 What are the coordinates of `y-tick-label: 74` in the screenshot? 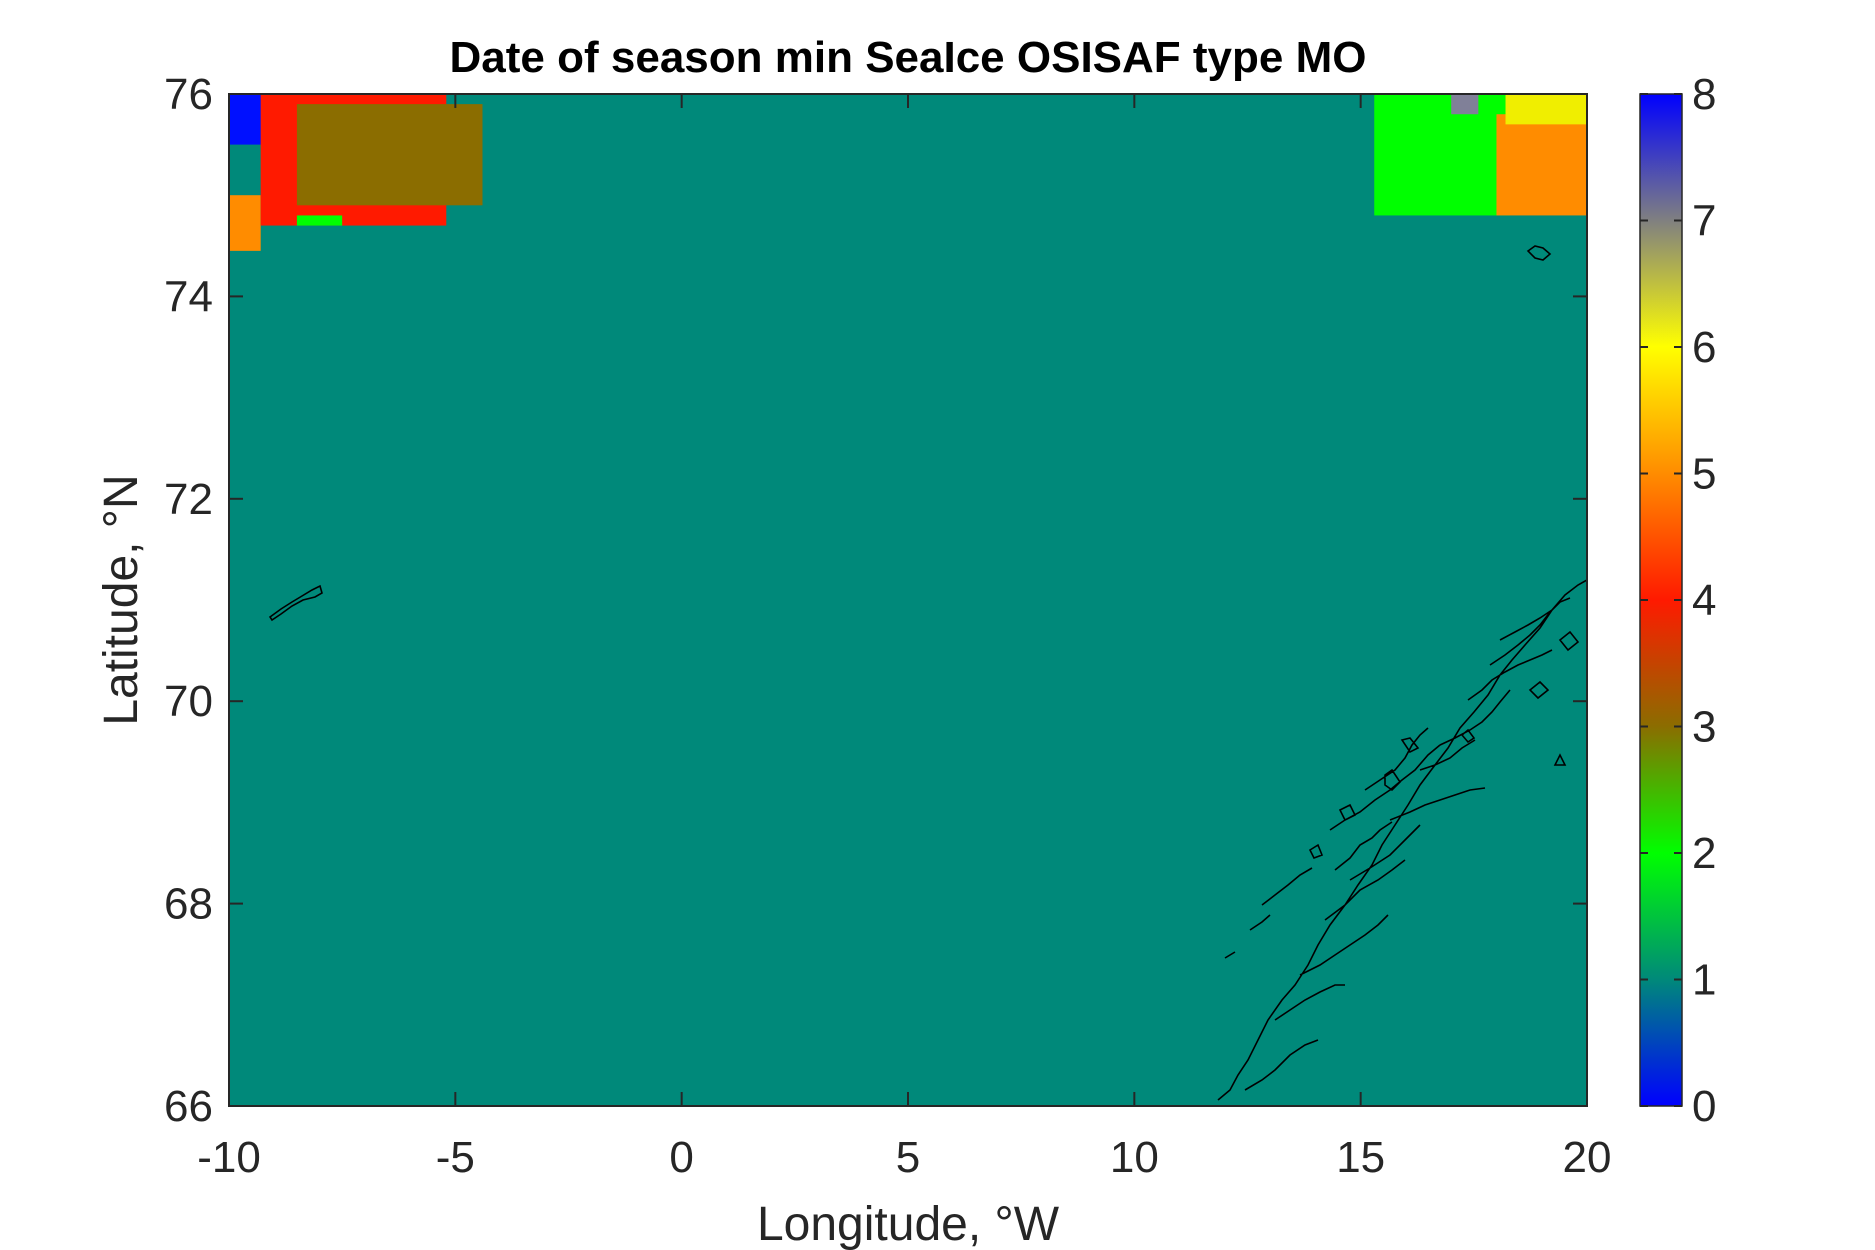 It's located at (188, 296).